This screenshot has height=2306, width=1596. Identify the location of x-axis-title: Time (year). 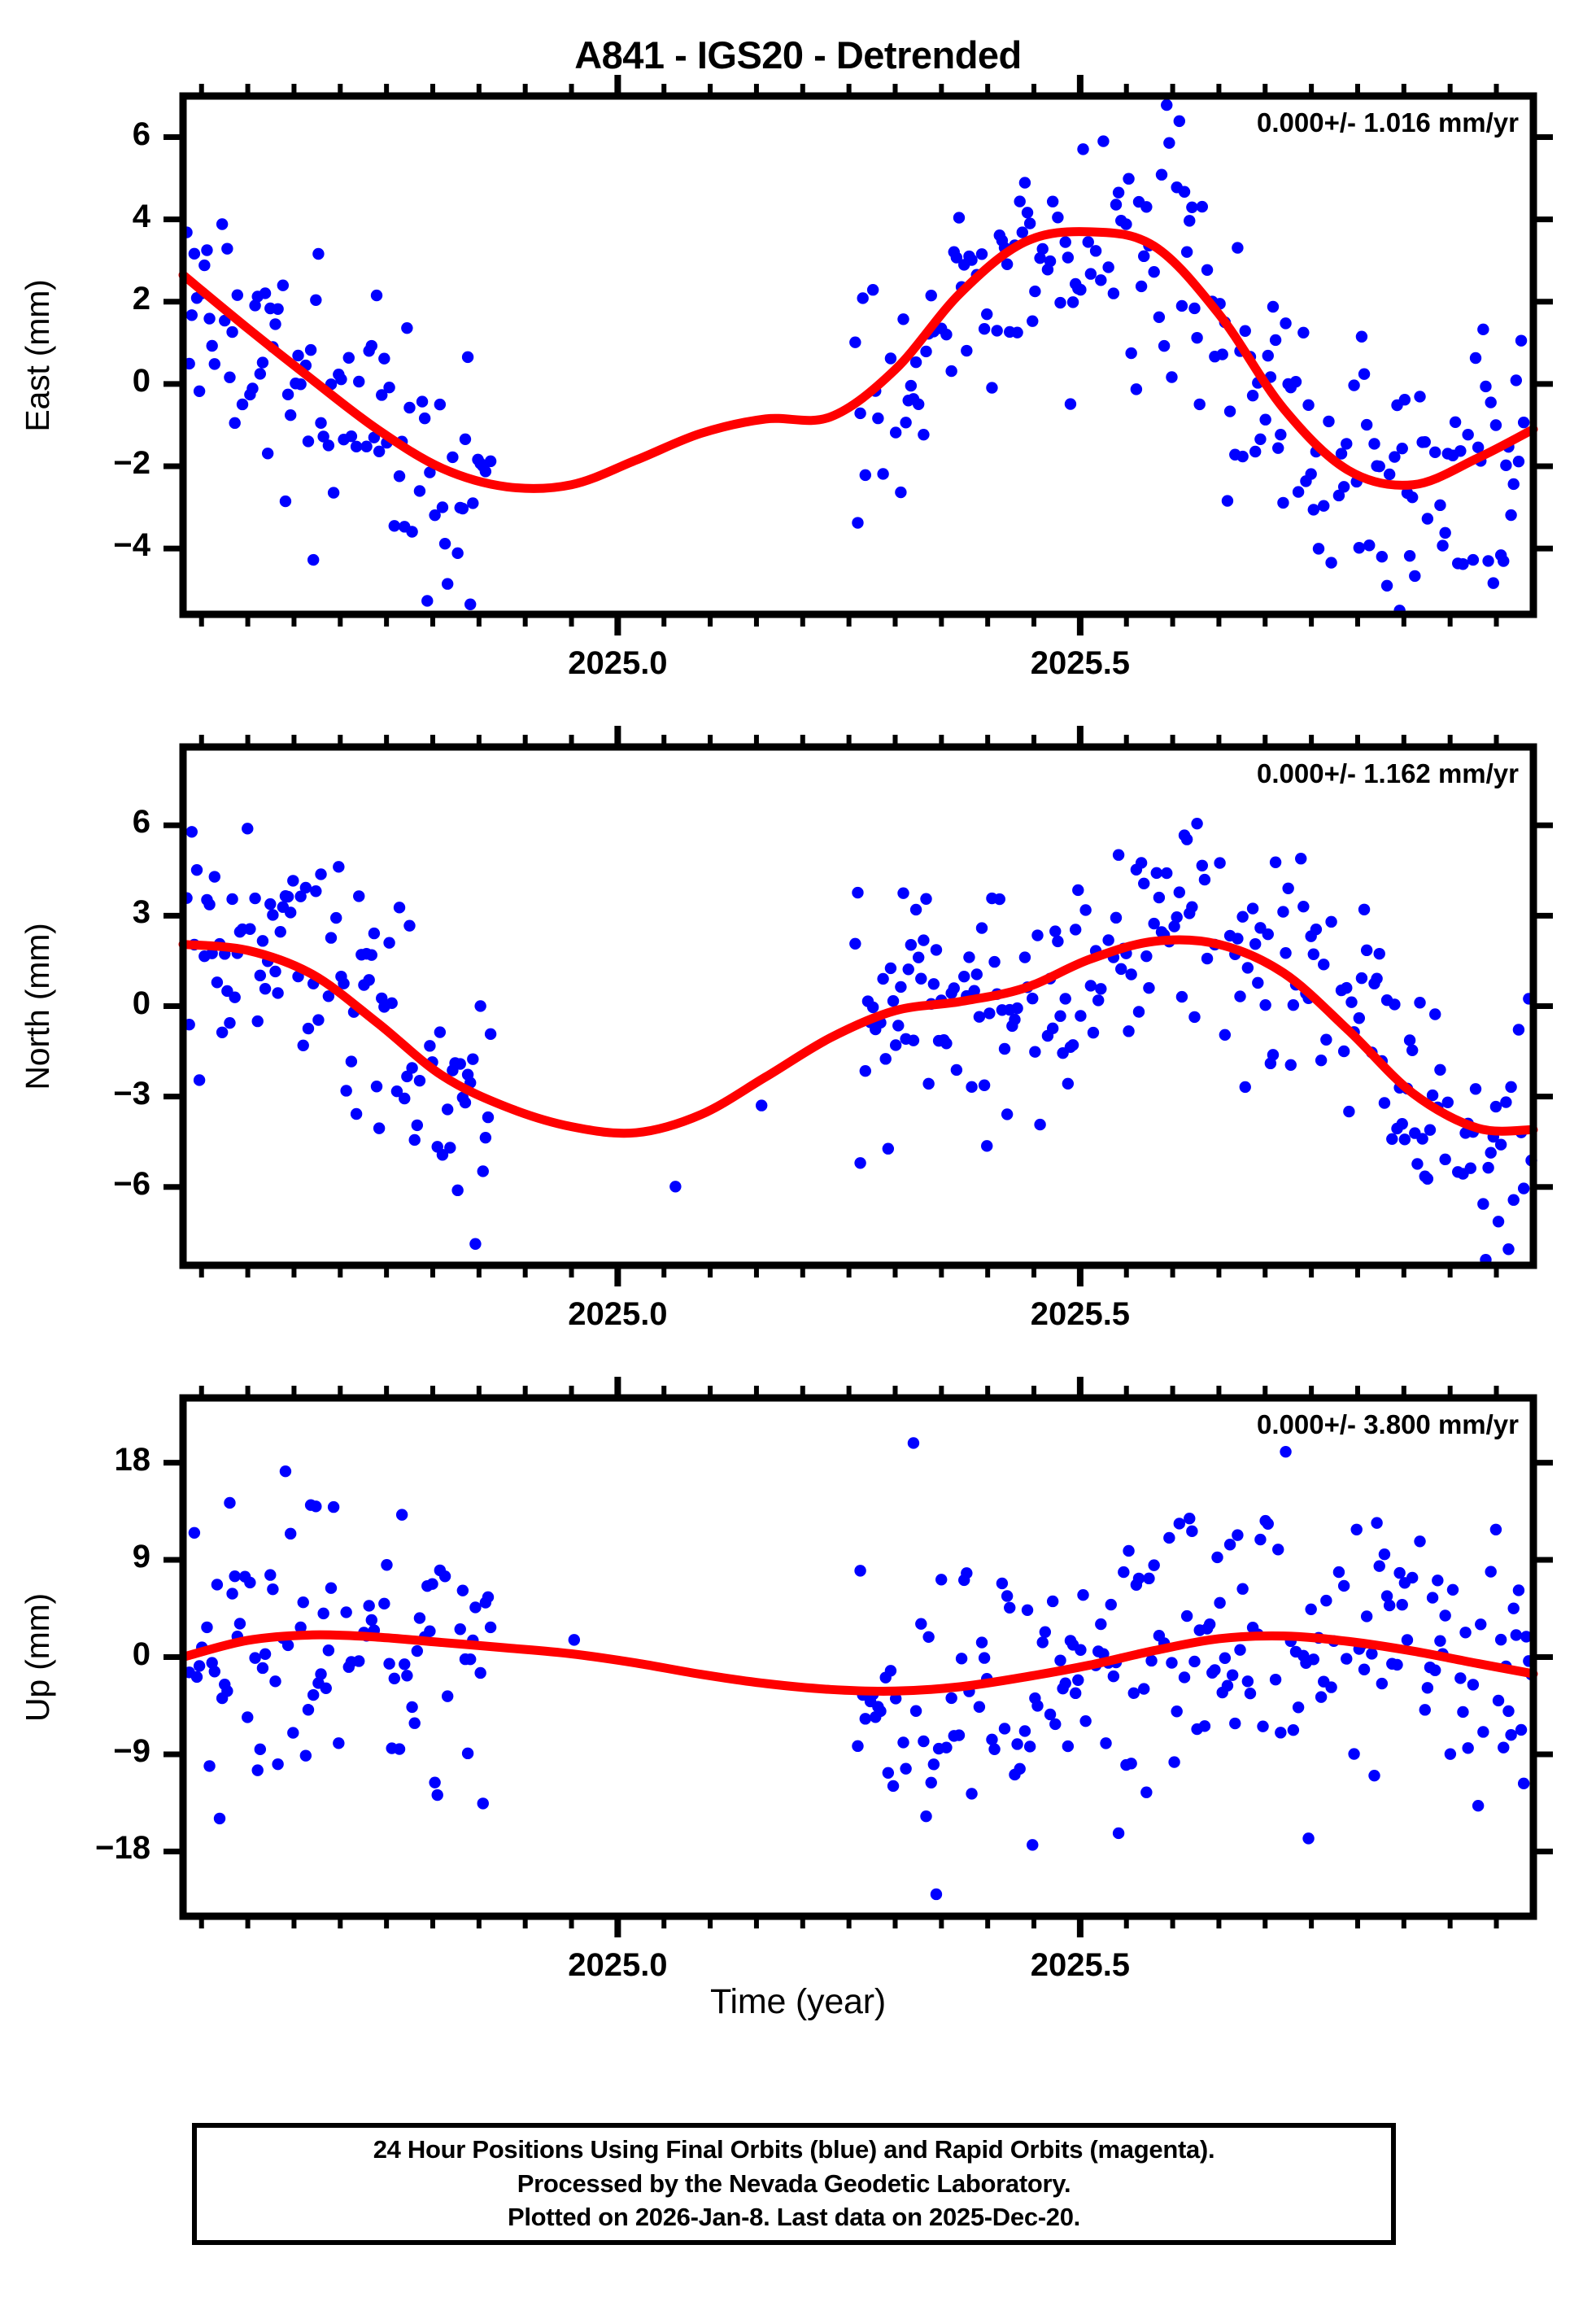
(798, 2001).